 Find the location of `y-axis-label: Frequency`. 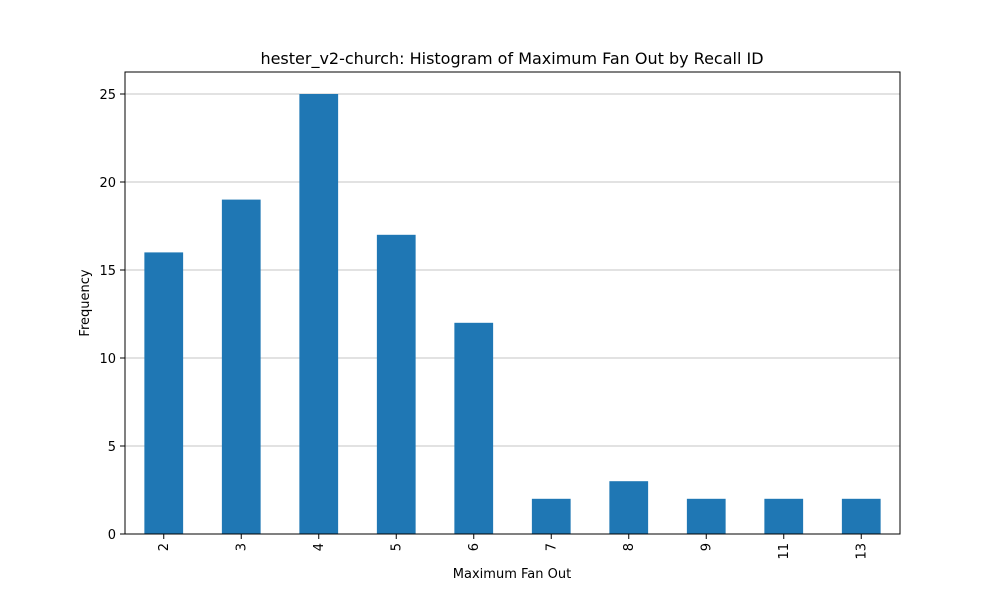

y-axis-label: Frequency is located at coordinates (85, 302).